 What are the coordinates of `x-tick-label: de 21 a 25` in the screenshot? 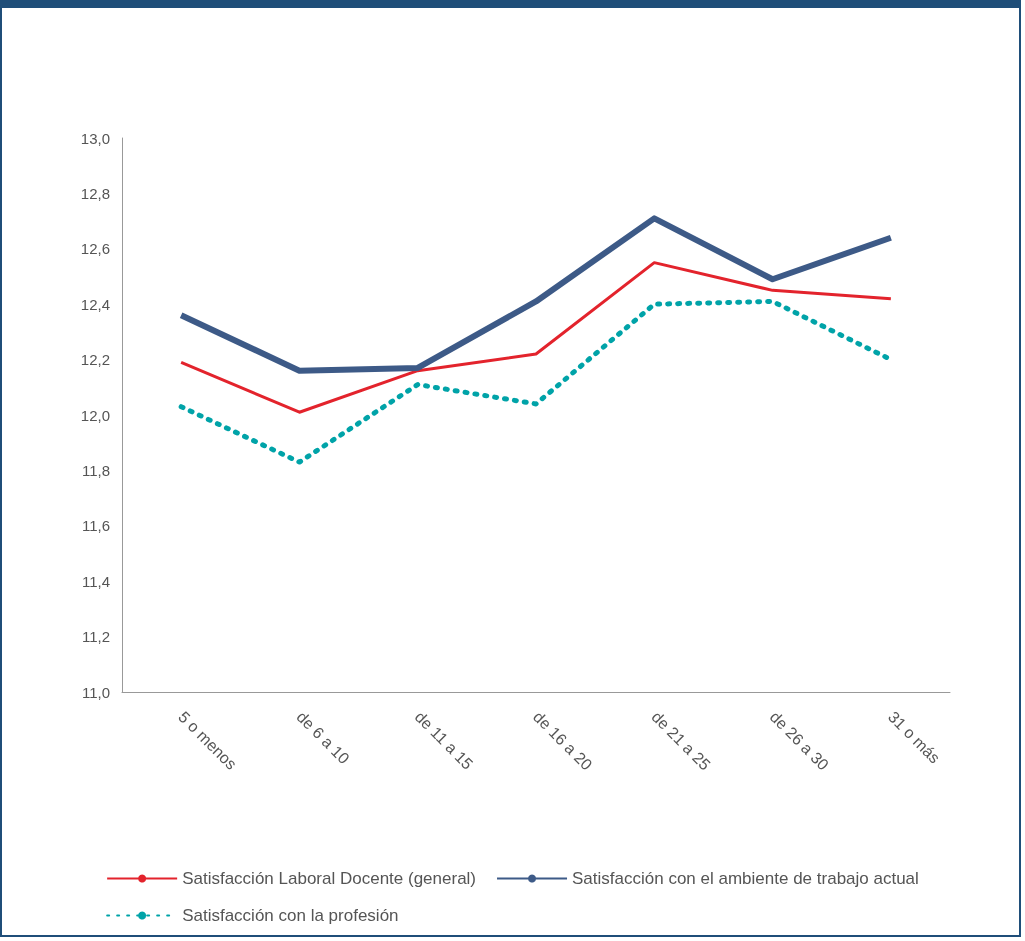 It's located at (681, 740).